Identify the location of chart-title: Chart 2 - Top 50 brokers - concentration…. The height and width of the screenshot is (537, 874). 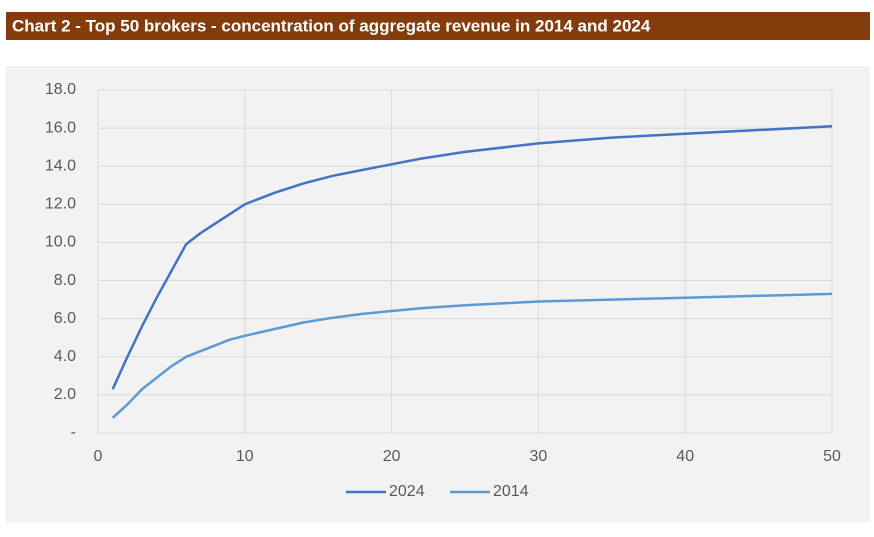
(331, 25).